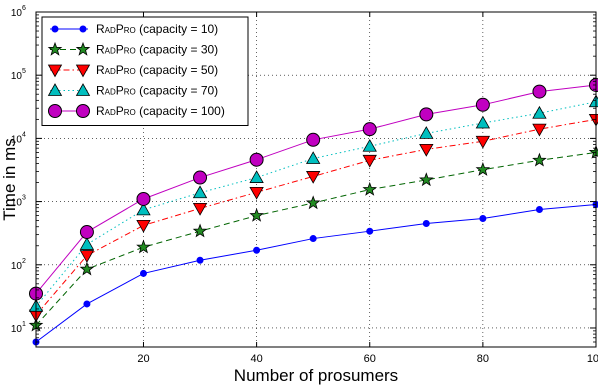 Image resolution: width=598 pixels, height=391 pixels. Describe the element at coordinates (483, 359) in the screenshot. I see `x-tick-label: 80` at that location.